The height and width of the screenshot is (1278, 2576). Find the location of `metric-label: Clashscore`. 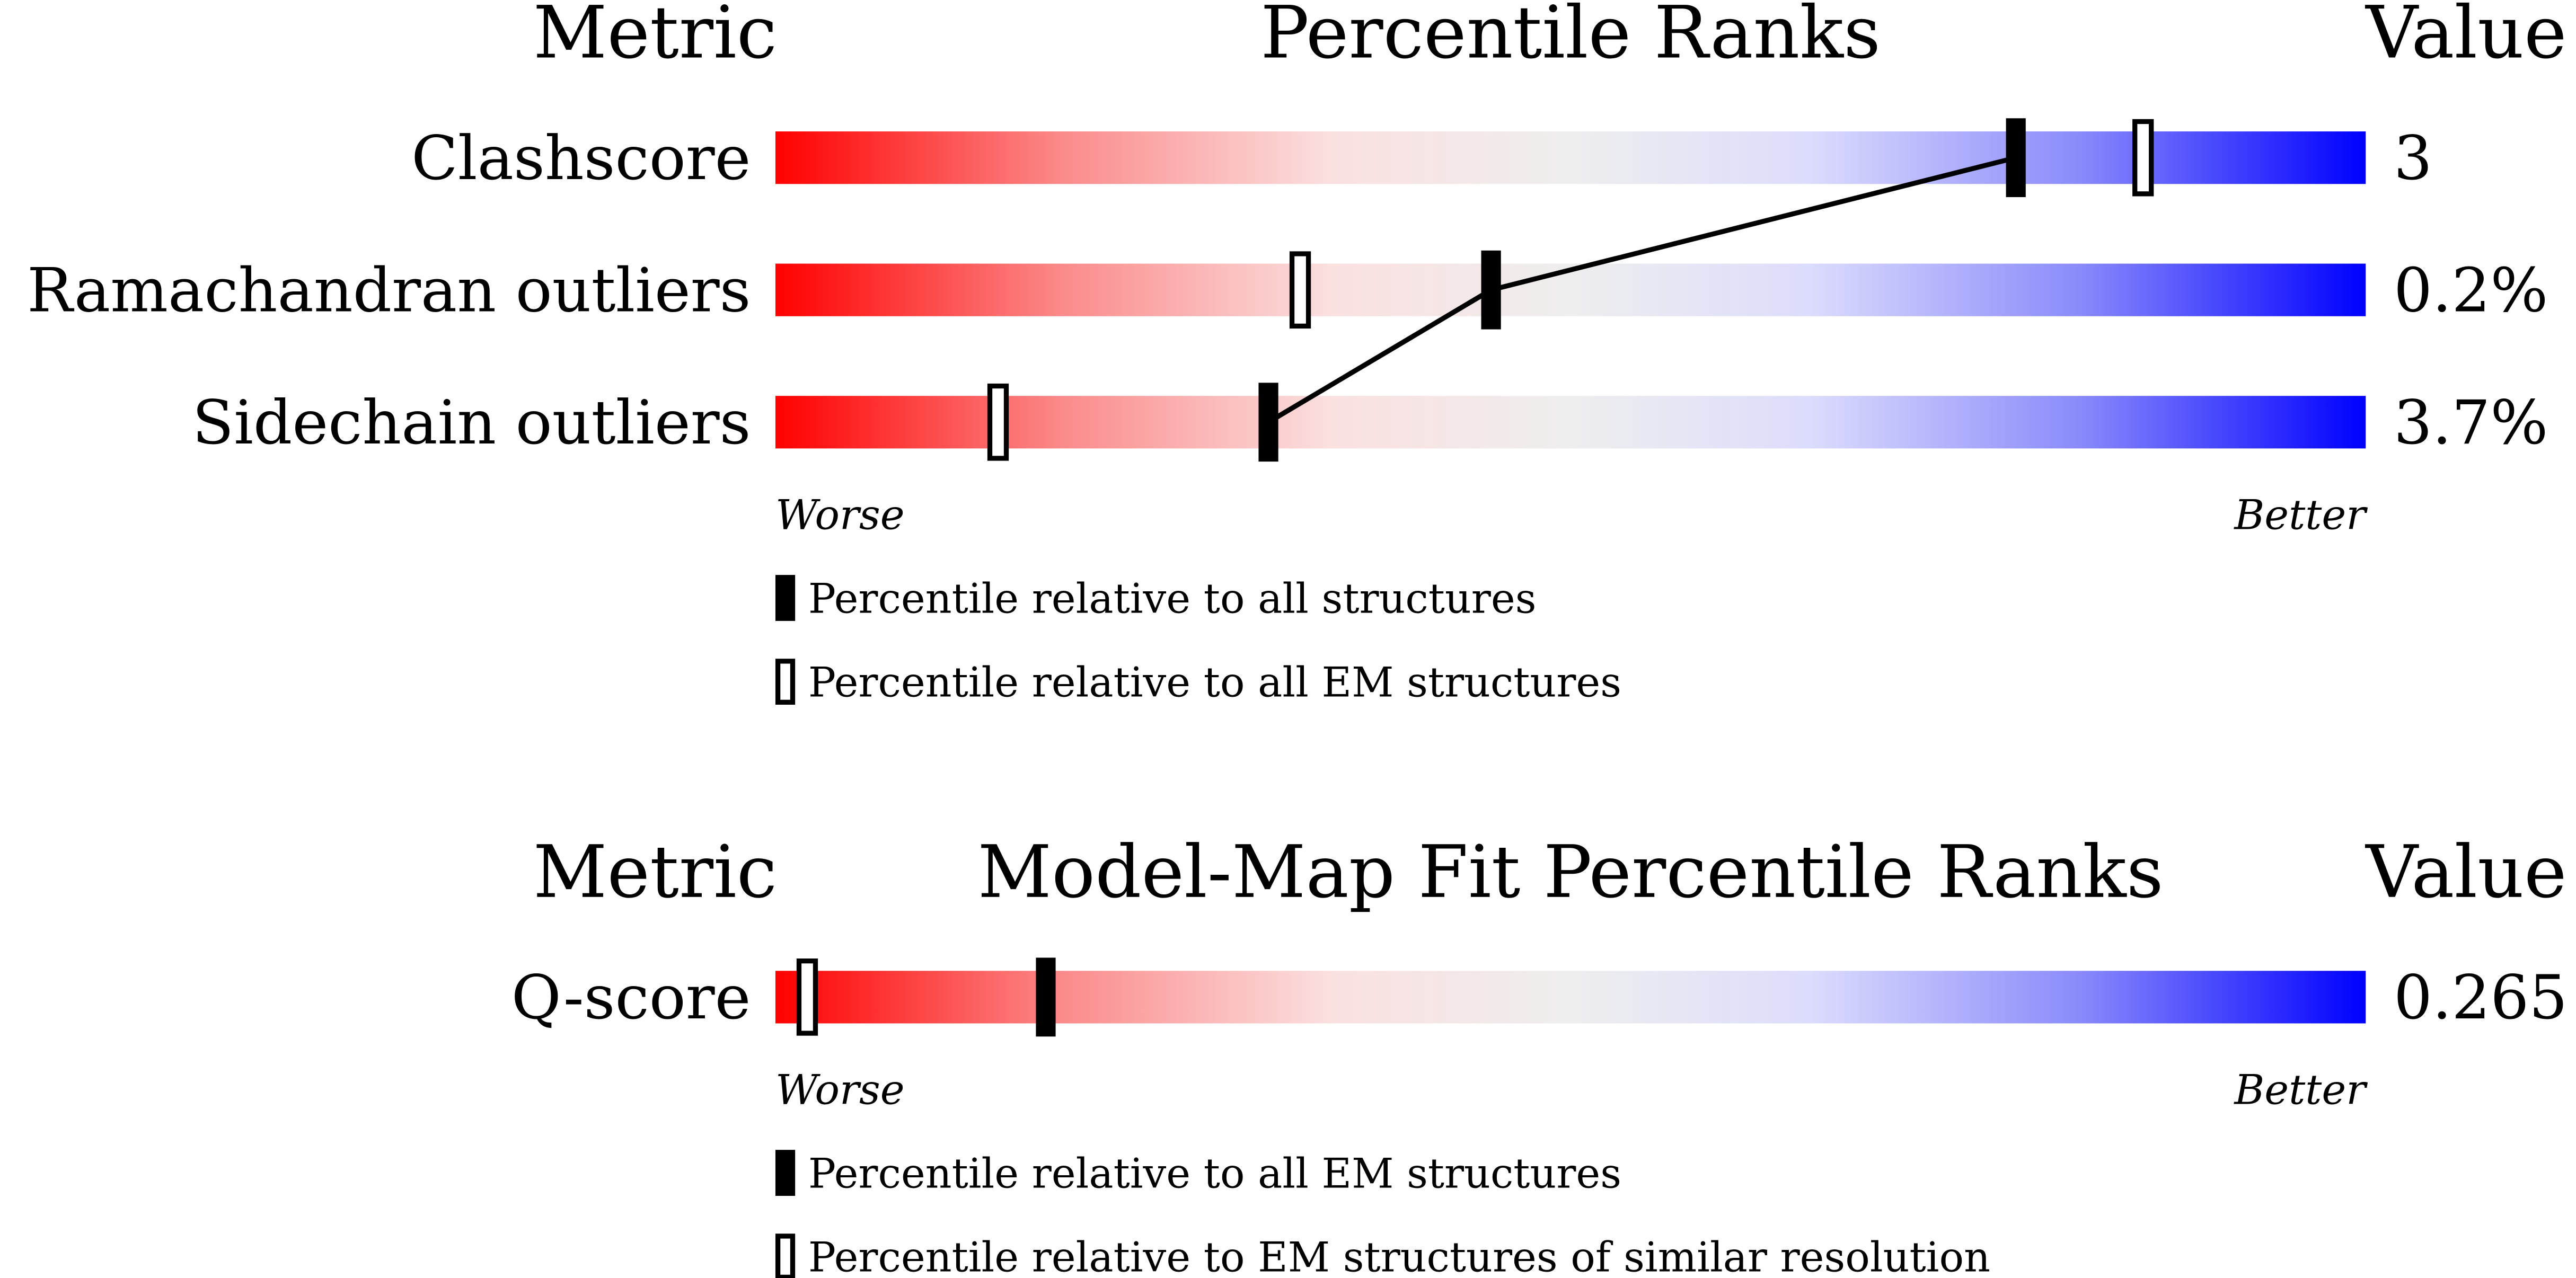

metric-label: Clashscore is located at coordinates (581, 158).